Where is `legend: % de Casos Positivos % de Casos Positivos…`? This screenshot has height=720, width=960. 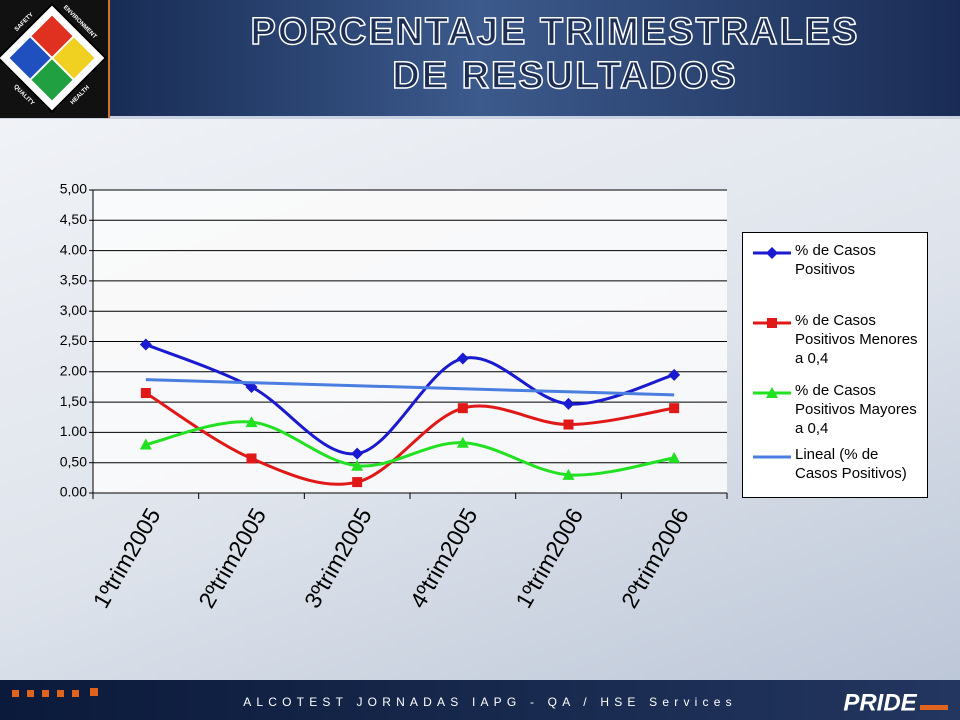
legend: % de Casos Positivos % de Casos Positivos… is located at coordinates (835, 365).